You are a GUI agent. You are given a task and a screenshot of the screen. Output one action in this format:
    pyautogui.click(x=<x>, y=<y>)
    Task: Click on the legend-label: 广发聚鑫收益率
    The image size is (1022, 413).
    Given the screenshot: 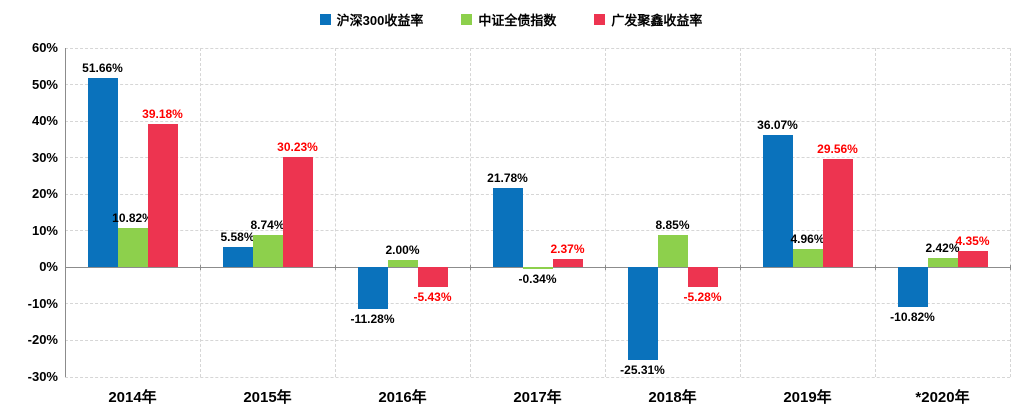 What is the action you would take?
    pyautogui.click(x=657, y=20)
    